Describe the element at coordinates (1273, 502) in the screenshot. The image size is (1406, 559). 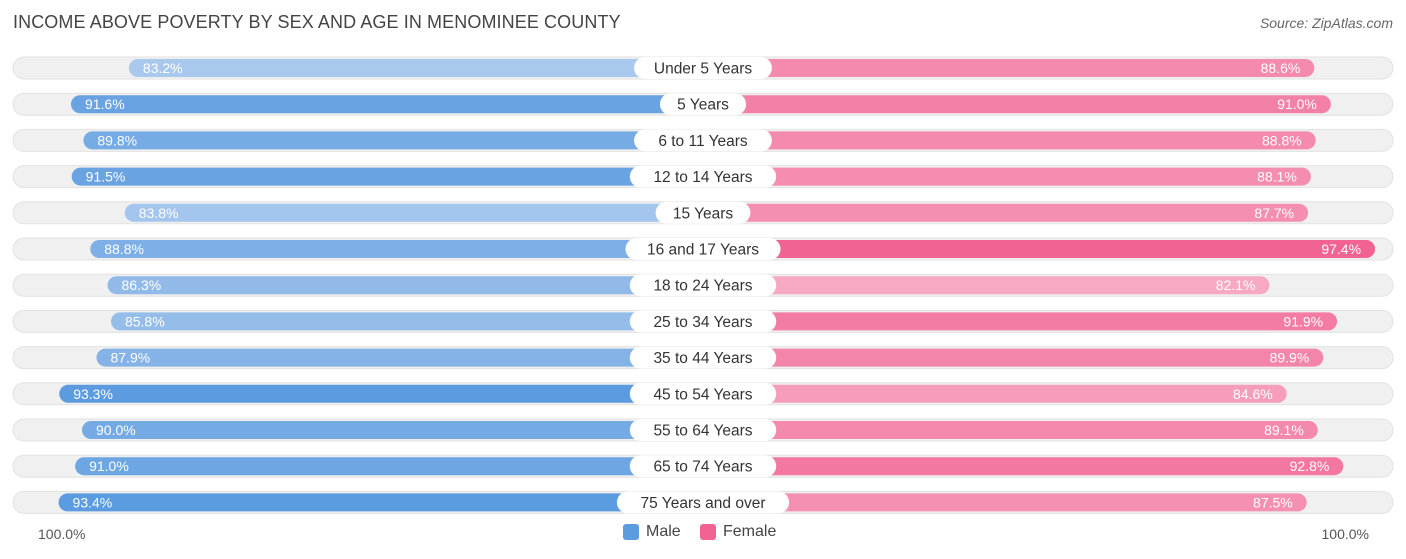
I see `female-value-label: 87.5%` at that location.